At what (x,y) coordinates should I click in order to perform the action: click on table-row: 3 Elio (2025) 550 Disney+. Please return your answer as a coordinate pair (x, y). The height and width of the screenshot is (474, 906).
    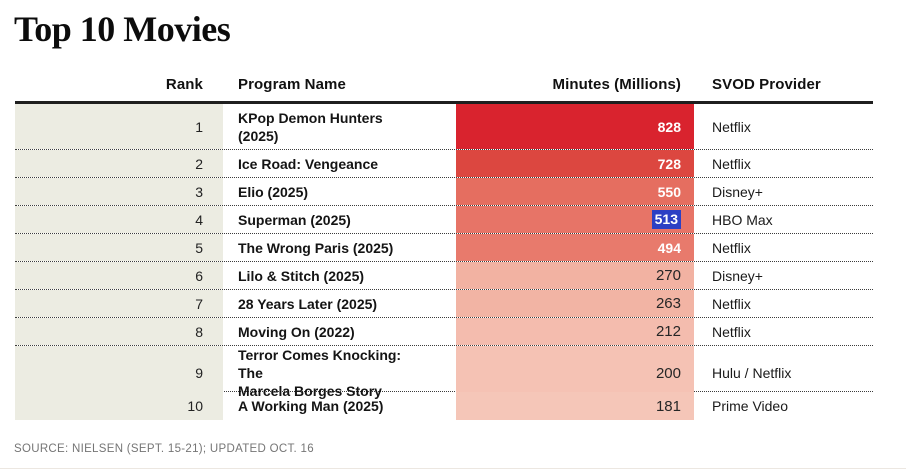
    Looking at the image, I should click on (444, 192).